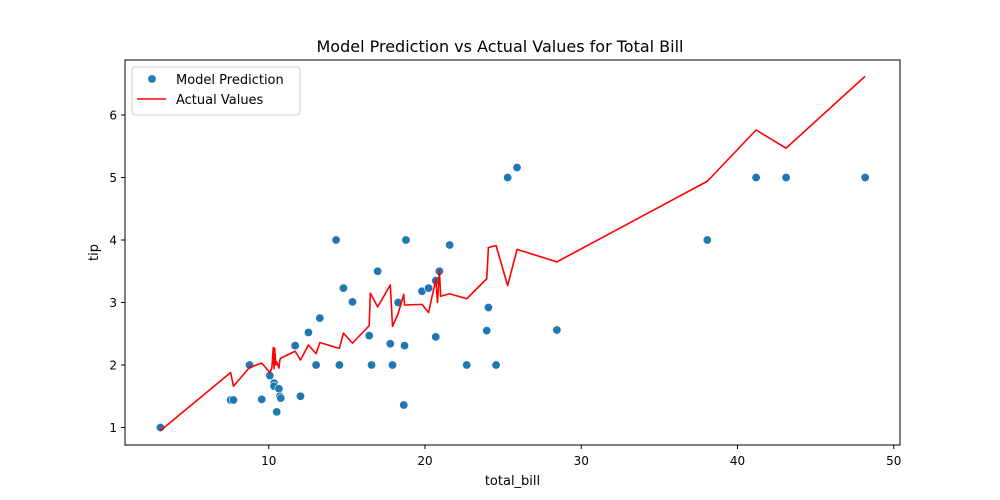 This screenshot has height=500, width=1000. I want to click on legend-marker-scatter, so click(152, 79).